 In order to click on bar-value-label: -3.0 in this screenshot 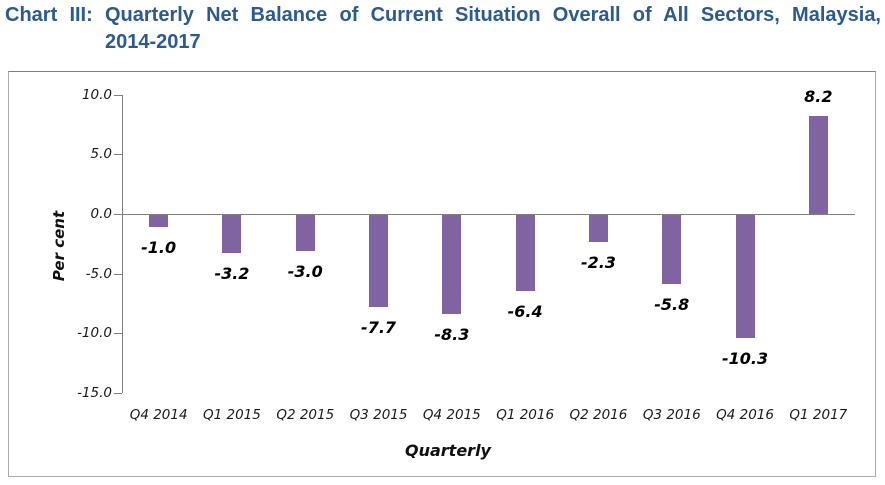, I will do `click(305, 271)`.